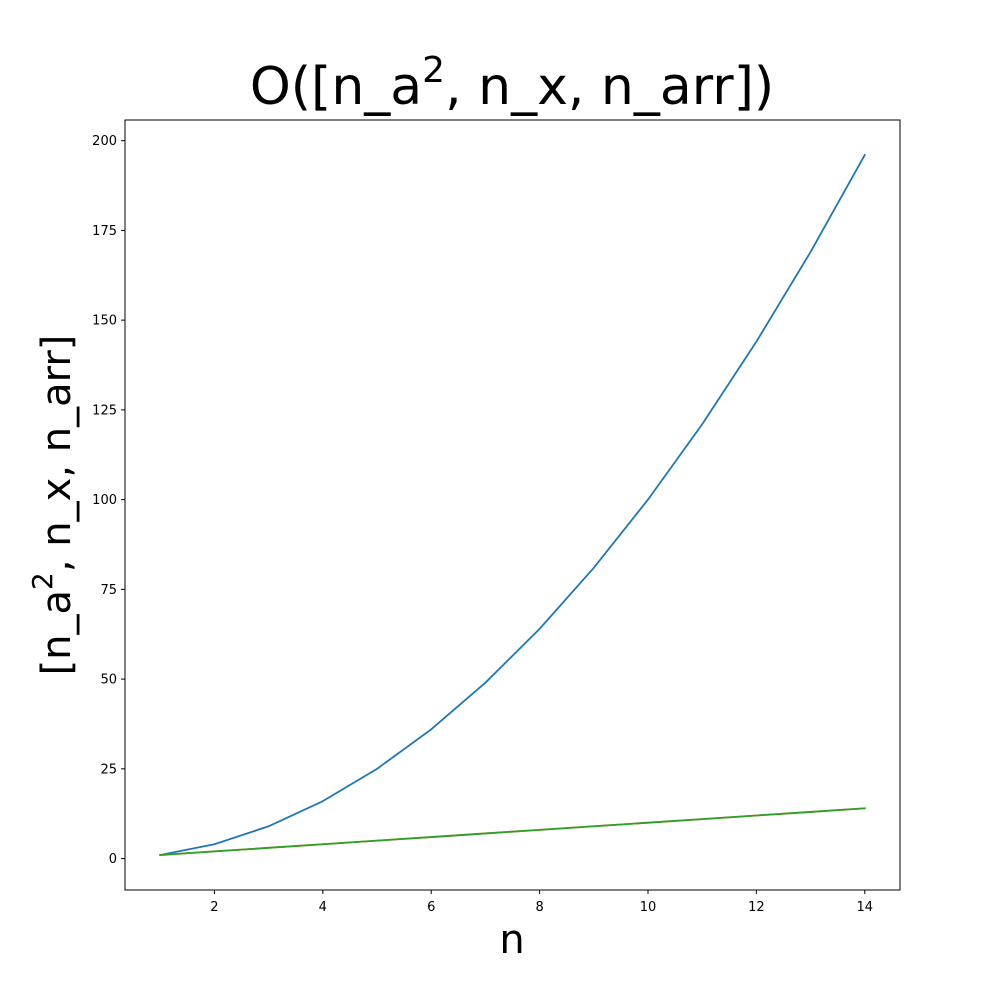 This screenshot has height=1000, width=1000. I want to click on x-tick-label: 6, so click(431, 907).